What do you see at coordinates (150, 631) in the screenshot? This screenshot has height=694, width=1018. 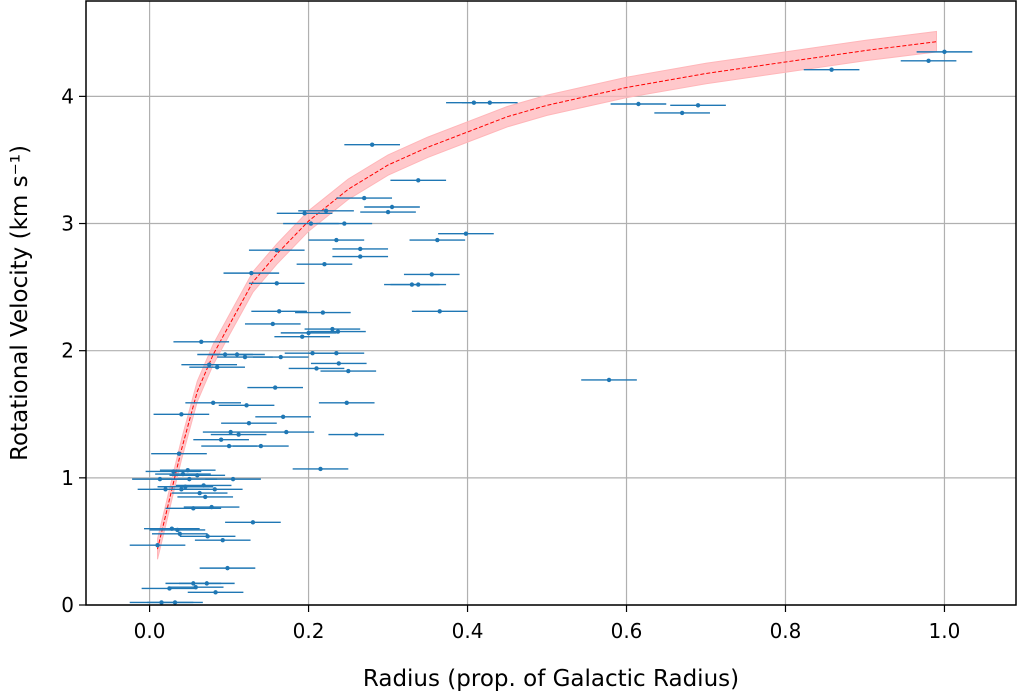 I see `x-tick-label: 0.0` at bounding box center [150, 631].